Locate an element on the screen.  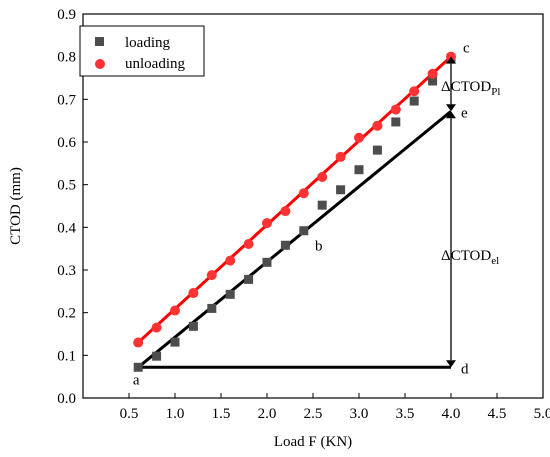
point-label-a: a is located at coordinates (136, 380).